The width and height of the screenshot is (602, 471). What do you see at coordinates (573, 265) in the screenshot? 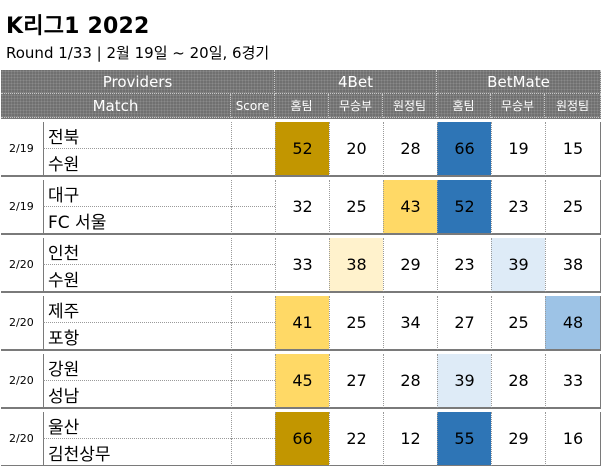
I see `odds-betmate-away: 38` at bounding box center [573, 265].